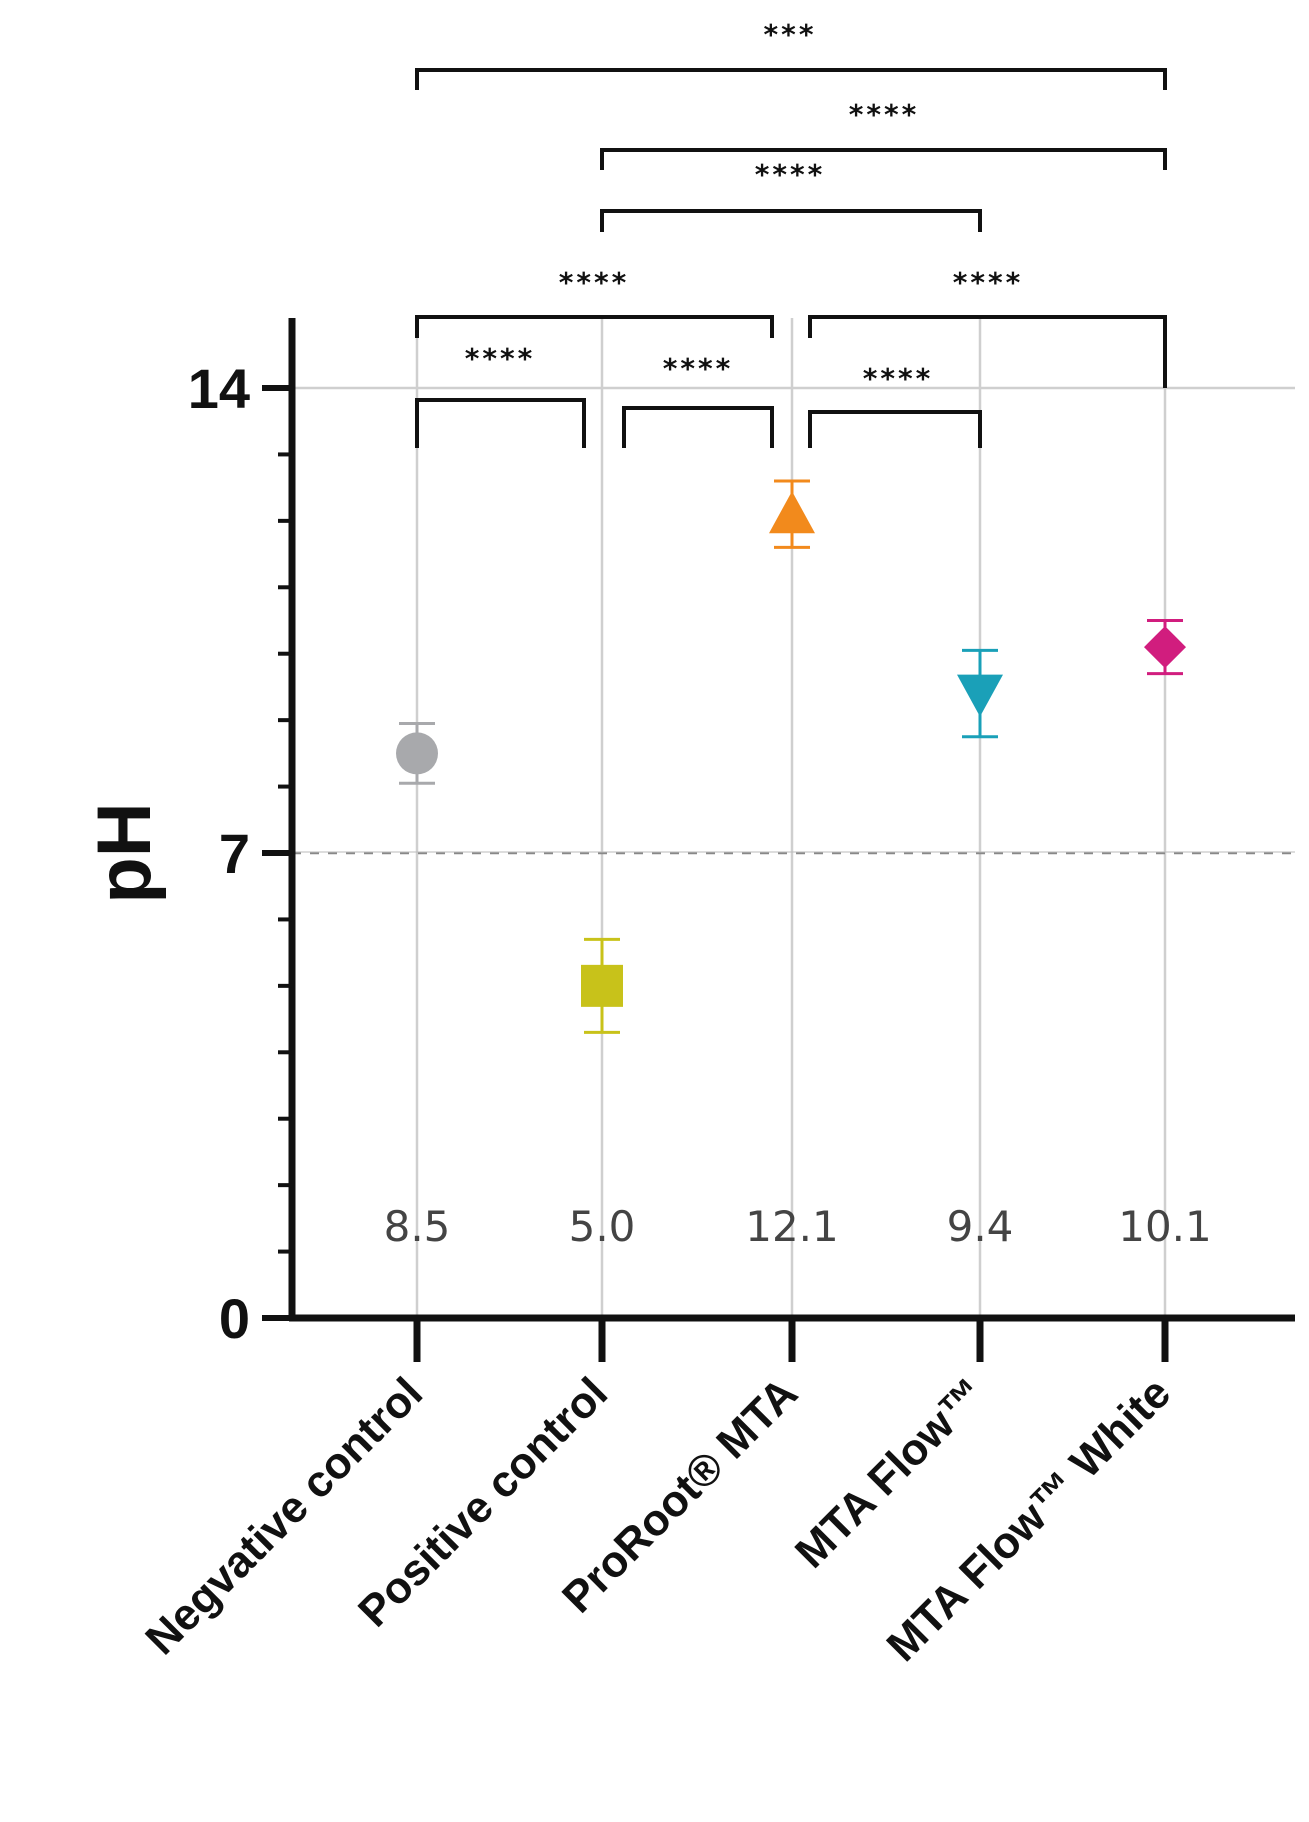 The height and width of the screenshot is (1822, 1309). Describe the element at coordinates (895, 405) in the screenshot. I see `significance-bracket-2: ****` at that location.